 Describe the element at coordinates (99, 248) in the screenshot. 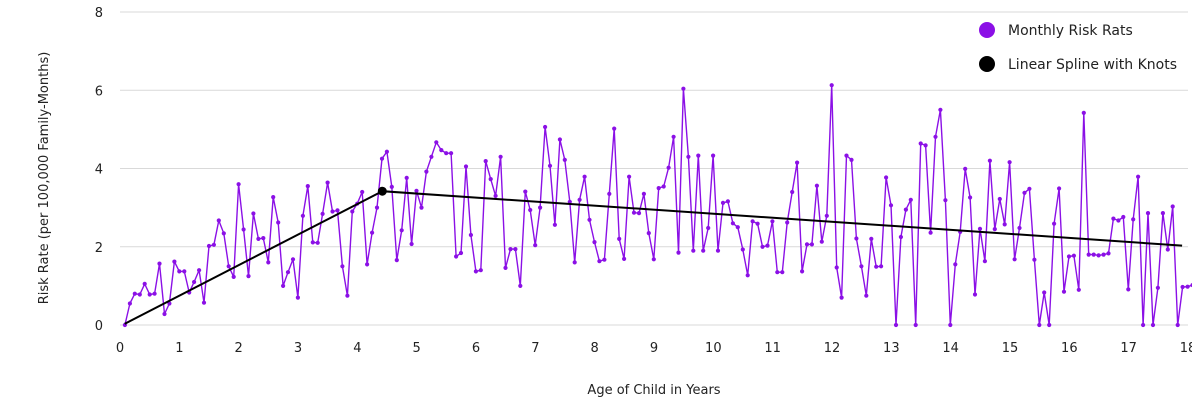

I see `y-tick-label: 2` at that location.